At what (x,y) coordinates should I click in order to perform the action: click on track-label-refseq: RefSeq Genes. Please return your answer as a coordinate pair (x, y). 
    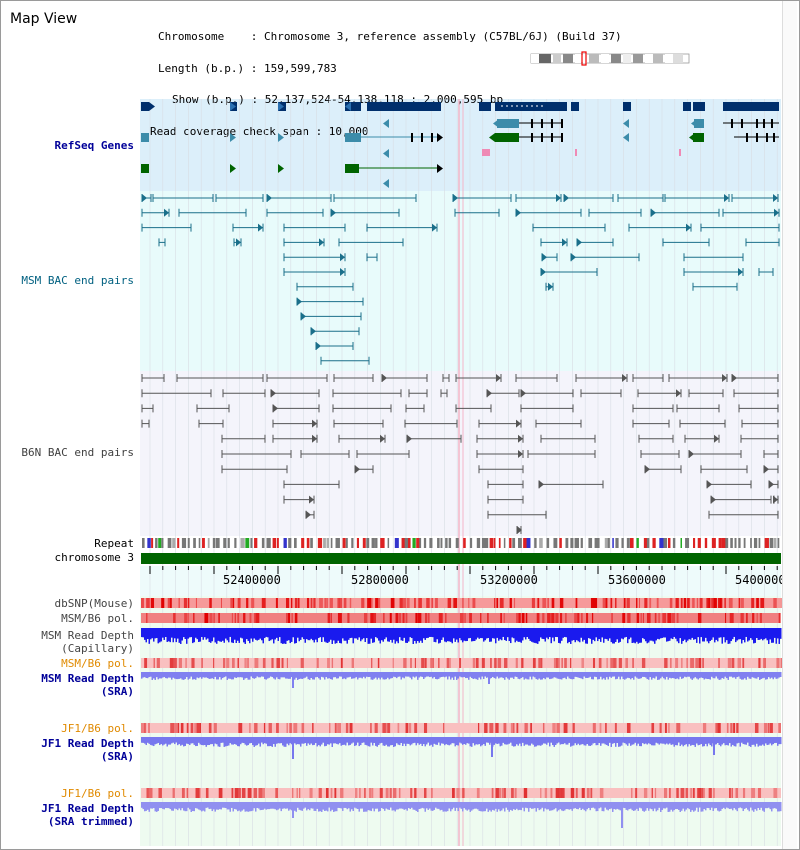
    Looking at the image, I should click on (94, 145).